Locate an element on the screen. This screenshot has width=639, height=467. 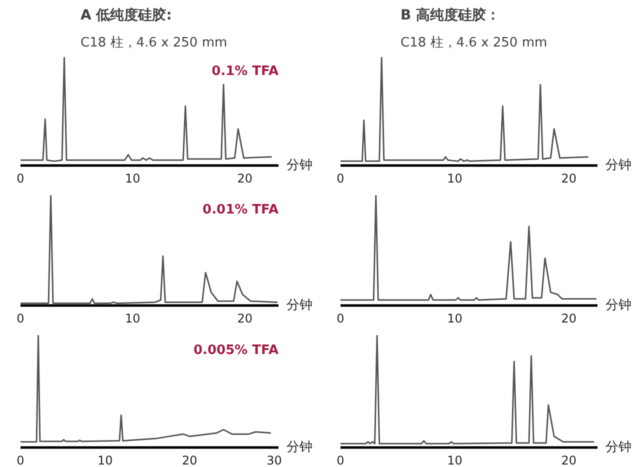
annotation: 0.01% TFA is located at coordinates (240, 210).